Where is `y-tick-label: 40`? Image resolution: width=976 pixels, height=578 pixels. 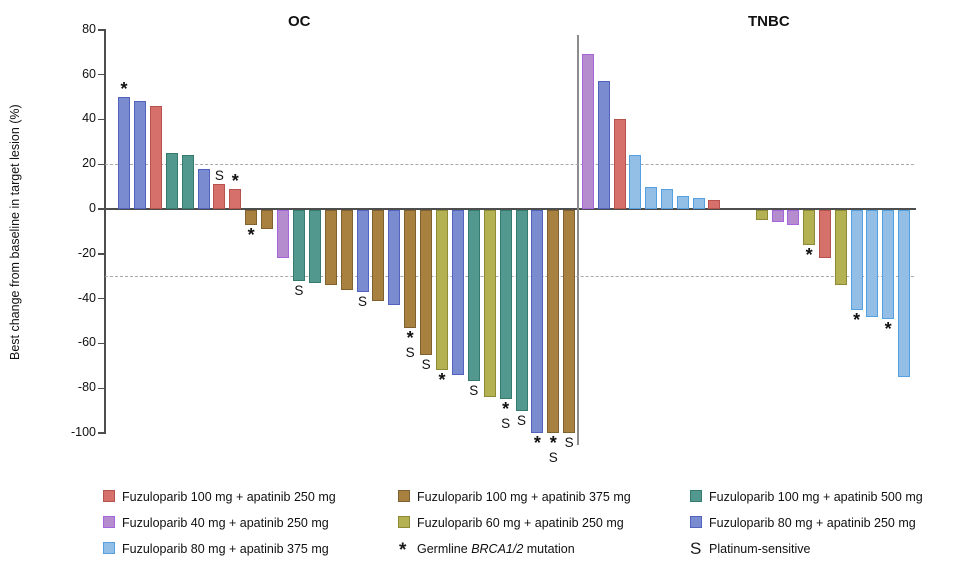
y-tick-label: 40 is located at coordinates (89, 118).